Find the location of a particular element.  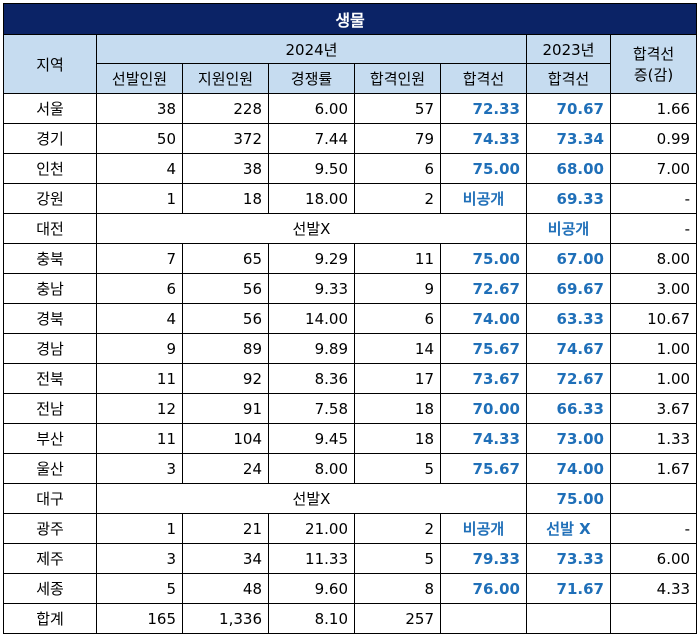

cut-2023-cell: 선발 X is located at coordinates (568, 528).